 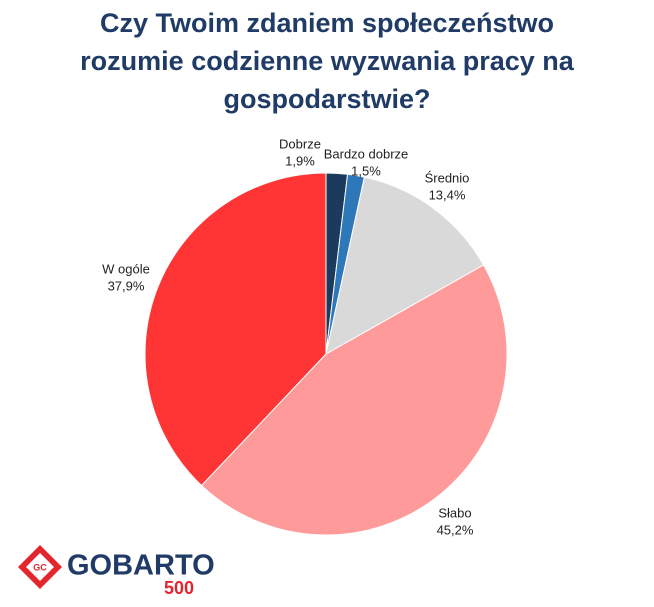 I want to click on value-label: 13,4%, so click(x=447, y=194).